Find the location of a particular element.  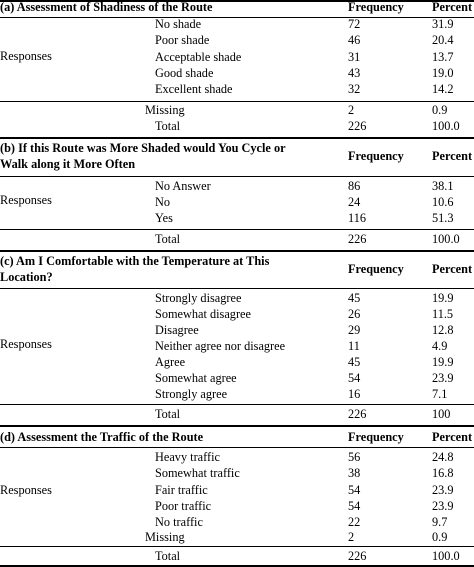

row-label: No traffic is located at coordinates (179, 522).